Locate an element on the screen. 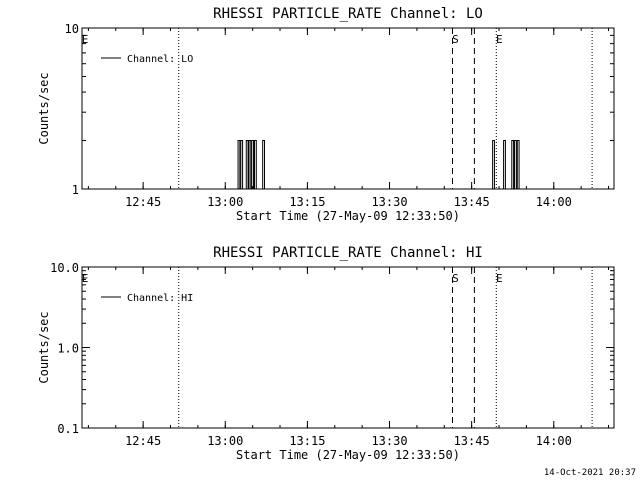 The width and height of the screenshot is (640, 480). y-tick-label: 0.1 is located at coordinates (68, 429).